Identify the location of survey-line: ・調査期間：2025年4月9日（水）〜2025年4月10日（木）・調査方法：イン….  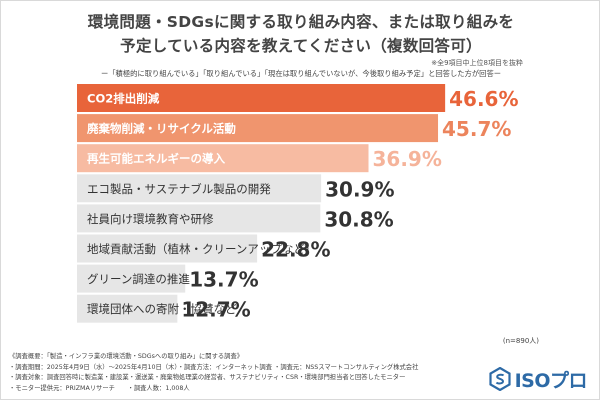
(214, 367).